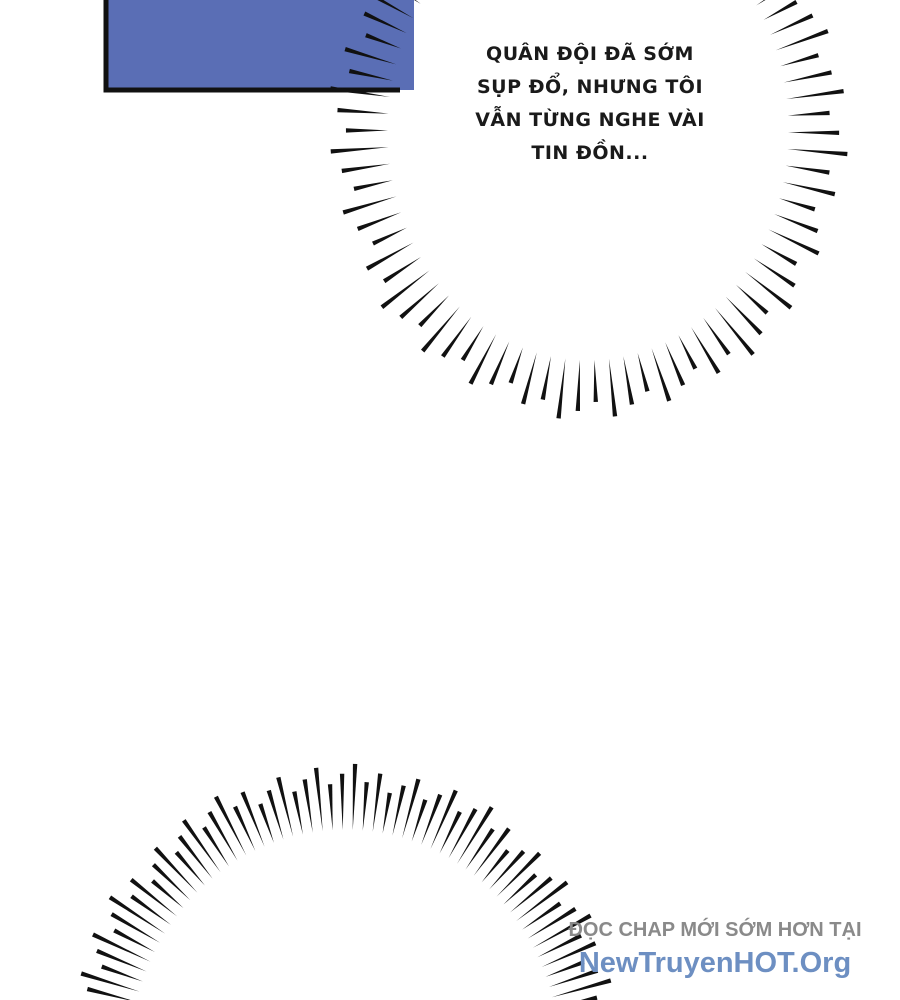  Describe the element at coordinates (258, 46) in the screenshot. I see `blue-panel` at that location.